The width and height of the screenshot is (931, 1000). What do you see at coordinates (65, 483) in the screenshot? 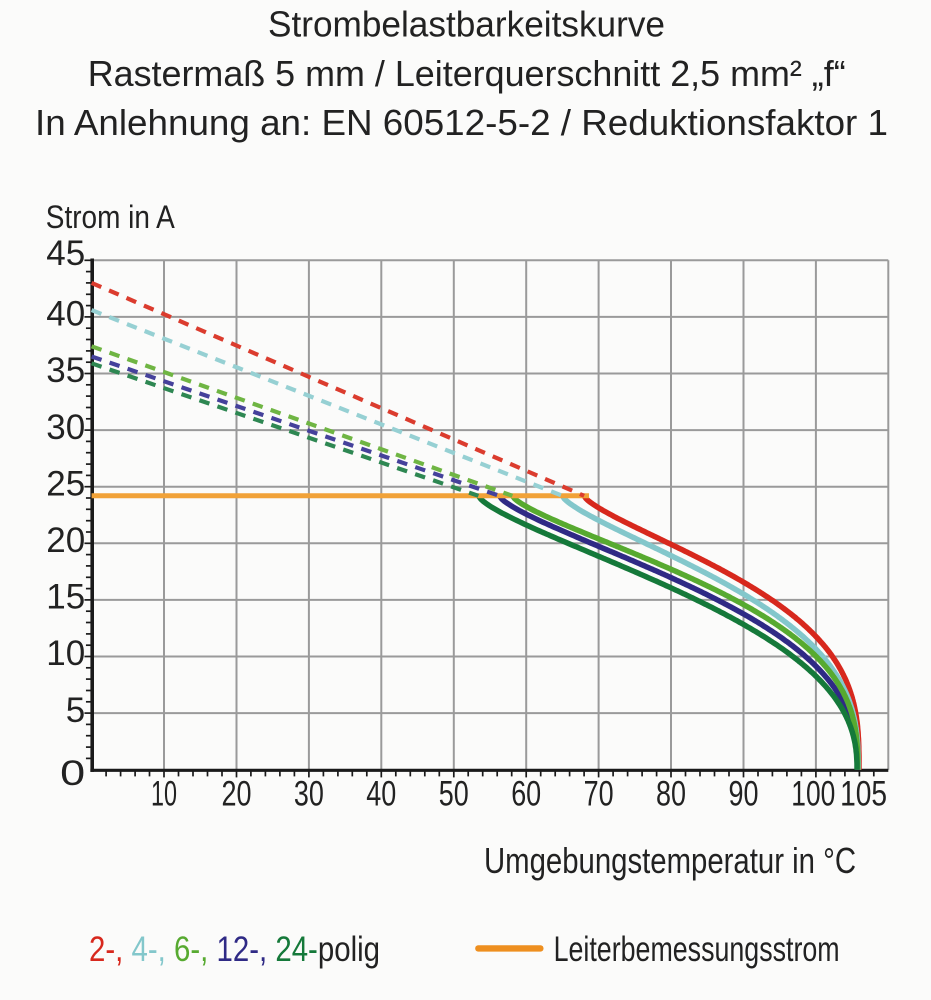
I see `svg-text: 25` at bounding box center [65, 483].